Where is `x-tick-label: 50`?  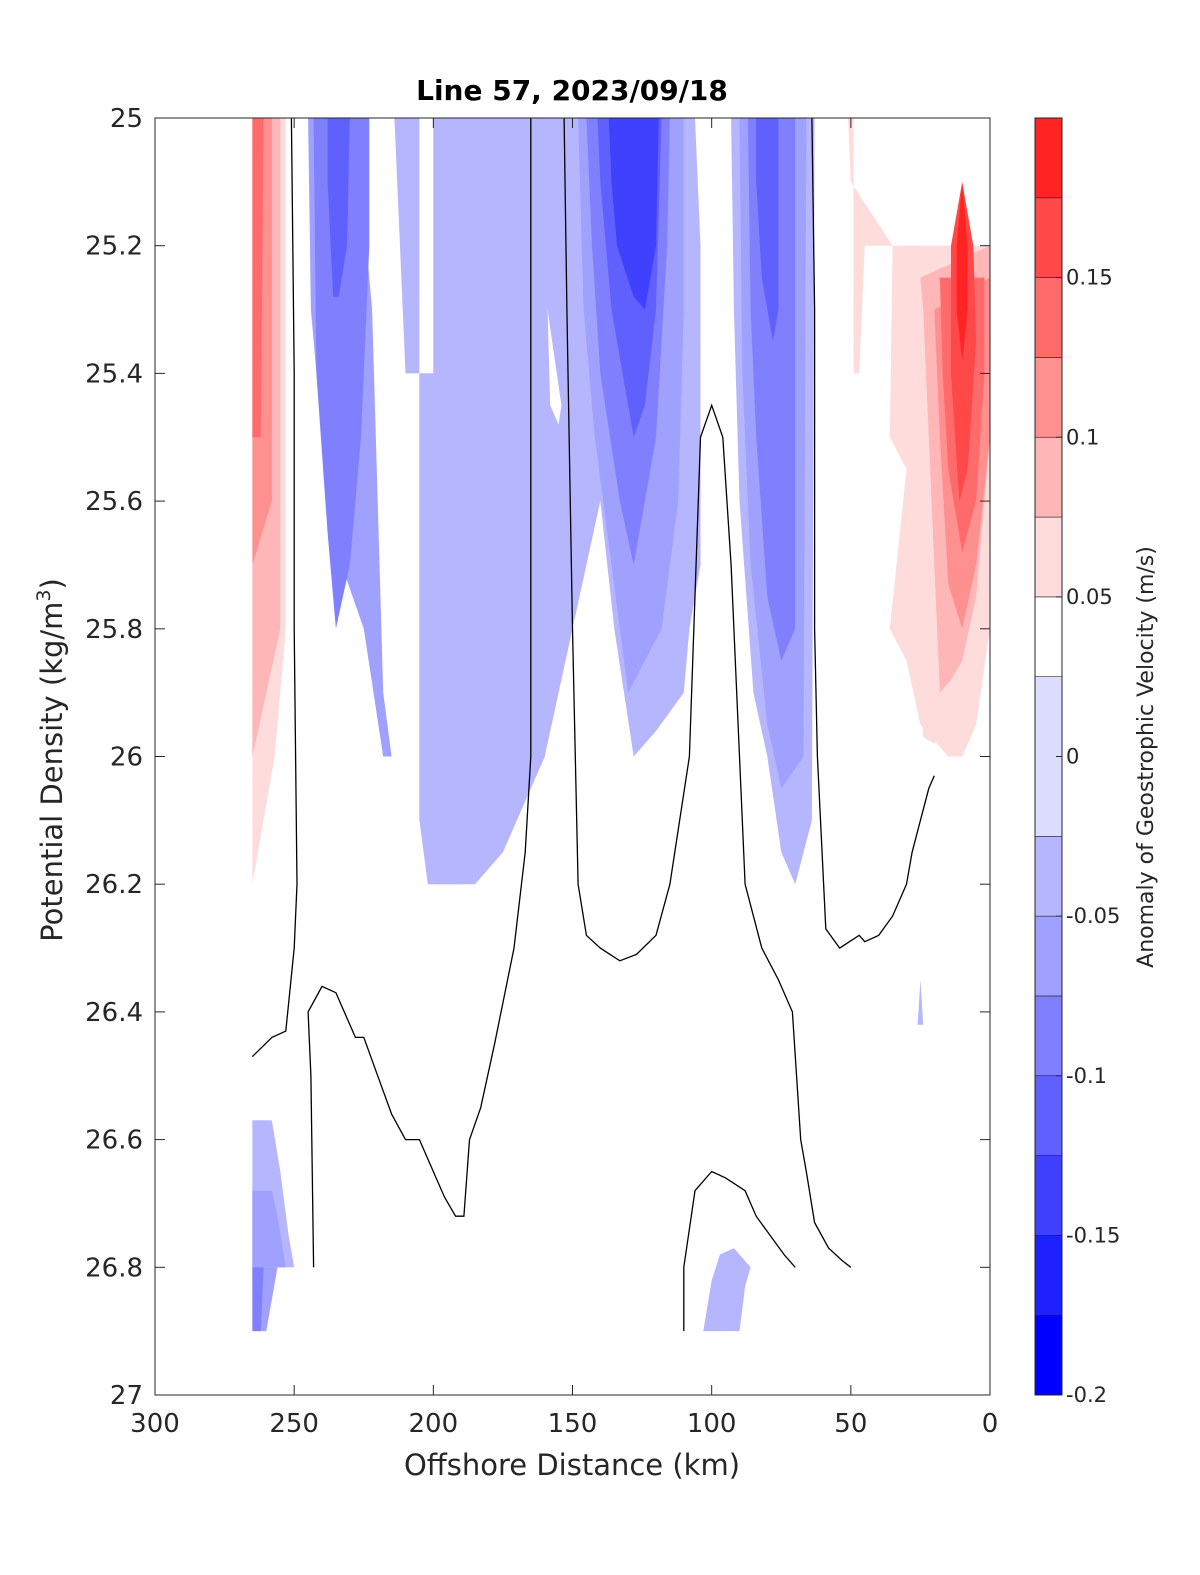
x-tick-label: 50 is located at coordinates (850, 1424).